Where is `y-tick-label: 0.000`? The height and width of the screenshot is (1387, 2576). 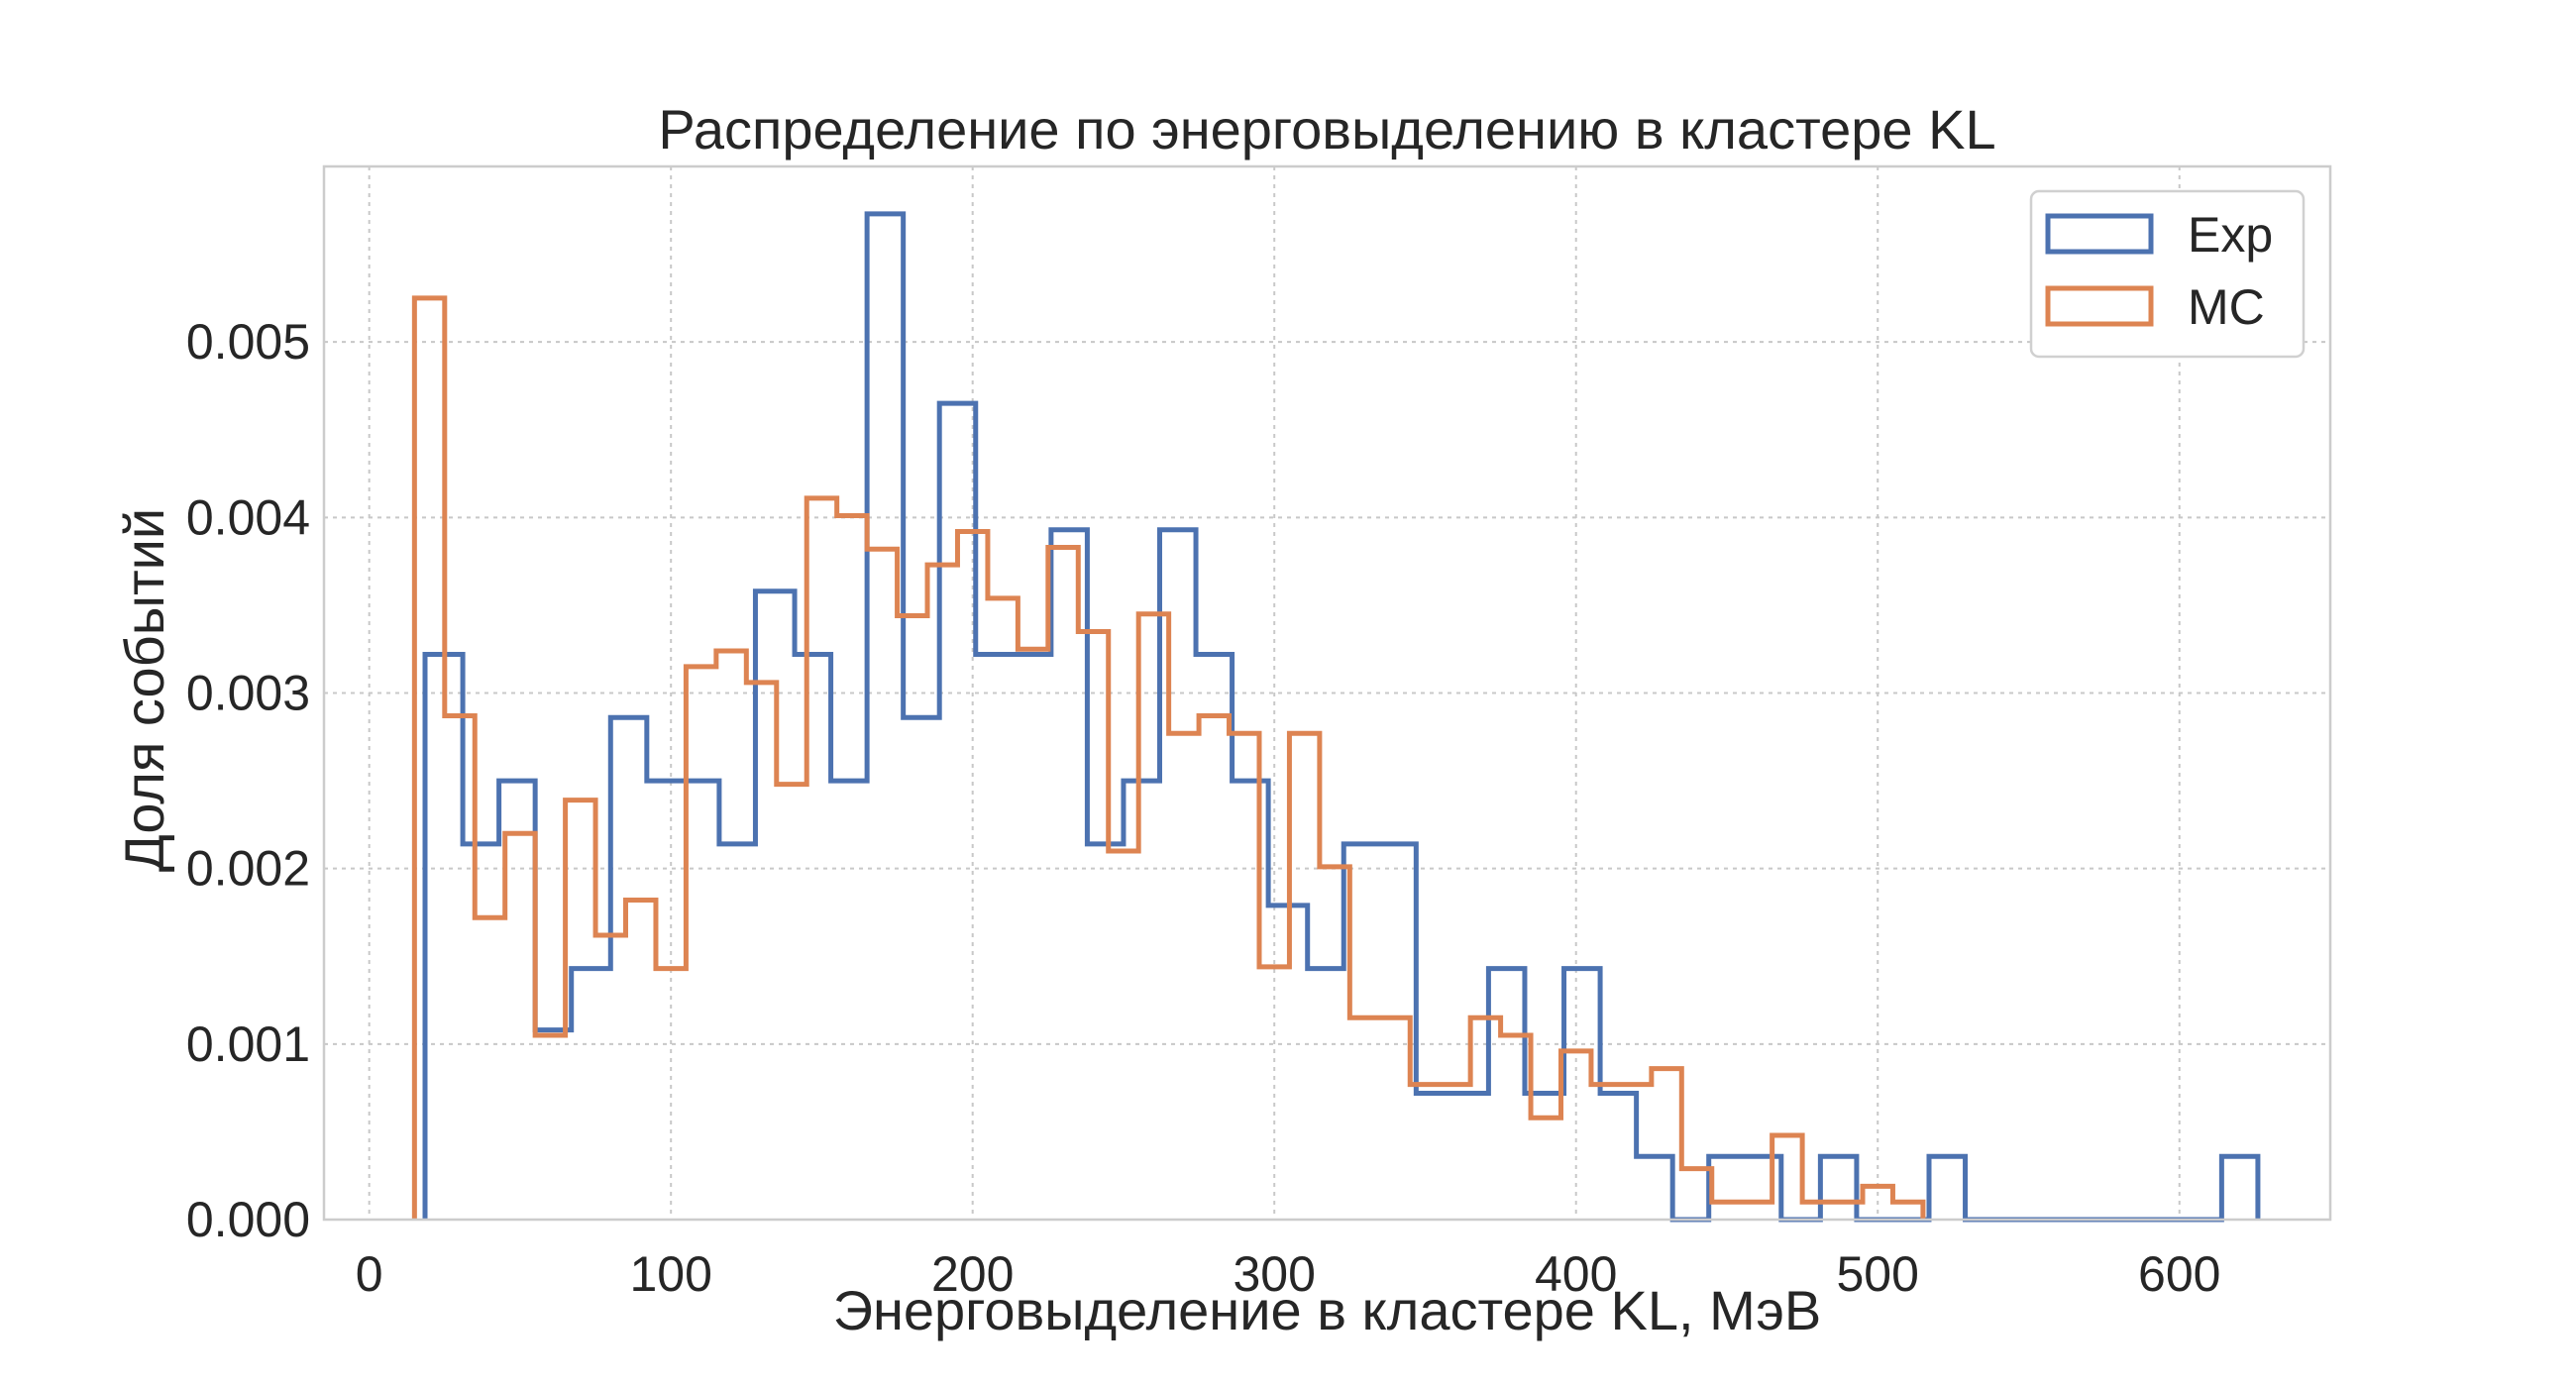 y-tick-label: 0.000 is located at coordinates (248, 1219).